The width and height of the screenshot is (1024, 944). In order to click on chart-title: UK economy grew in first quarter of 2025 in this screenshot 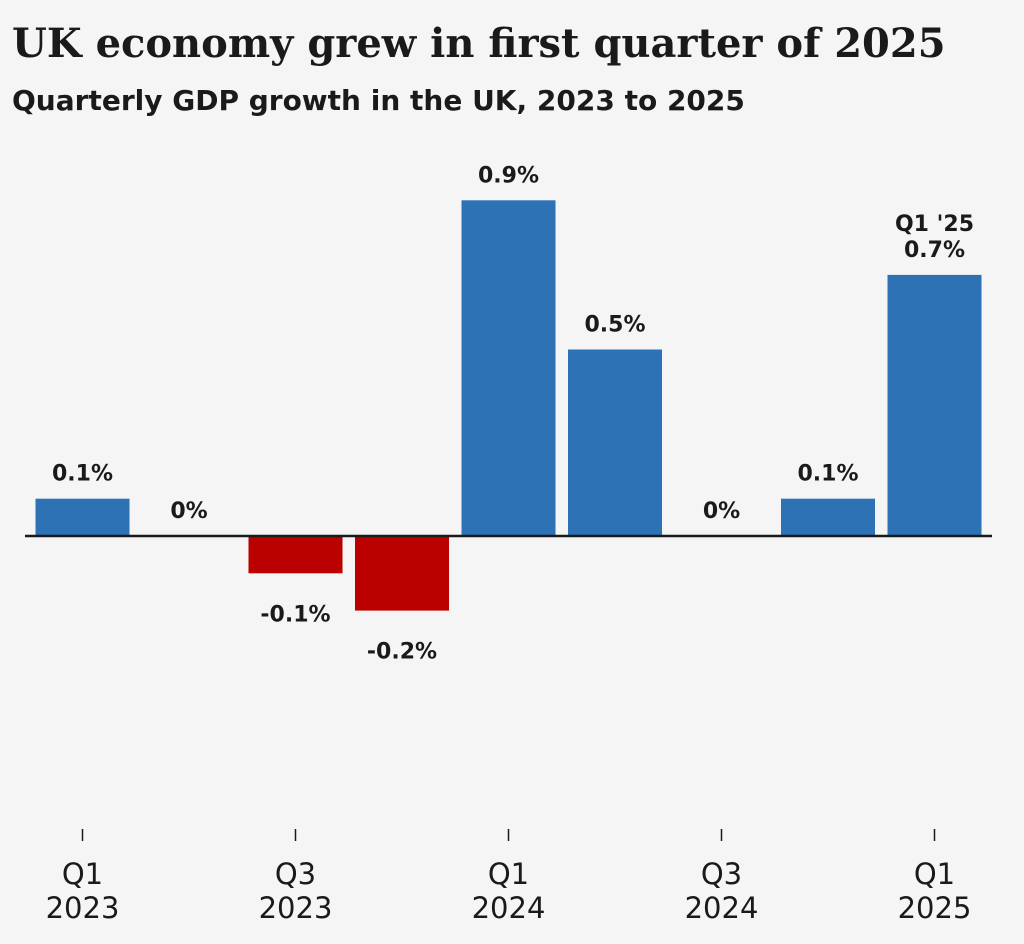, I will do `click(479, 43)`.